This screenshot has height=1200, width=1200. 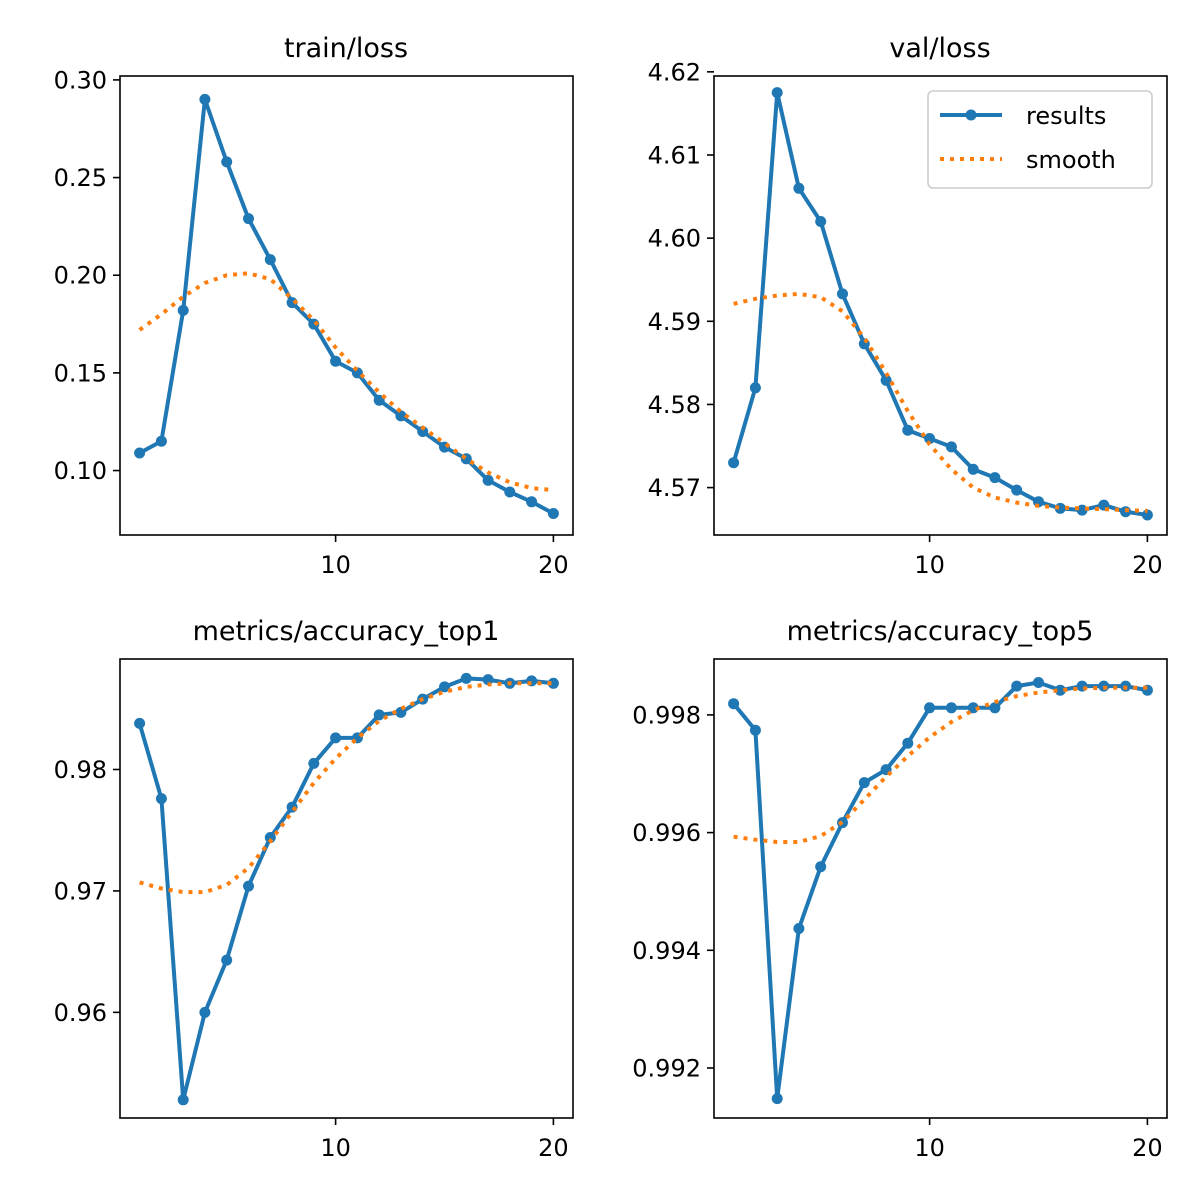 I want to click on y-tick-label: 0.992, so click(x=666, y=1068).